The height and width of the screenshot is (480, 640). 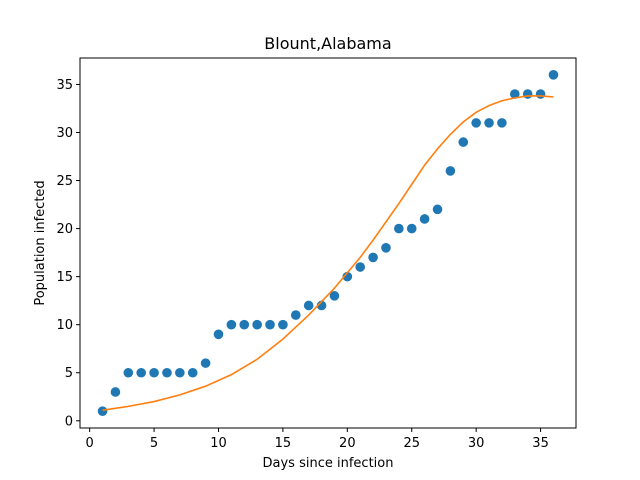 What do you see at coordinates (69, 421) in the screenshot?
I see `y-tick-label: 0` at bounding box center [69, 421].